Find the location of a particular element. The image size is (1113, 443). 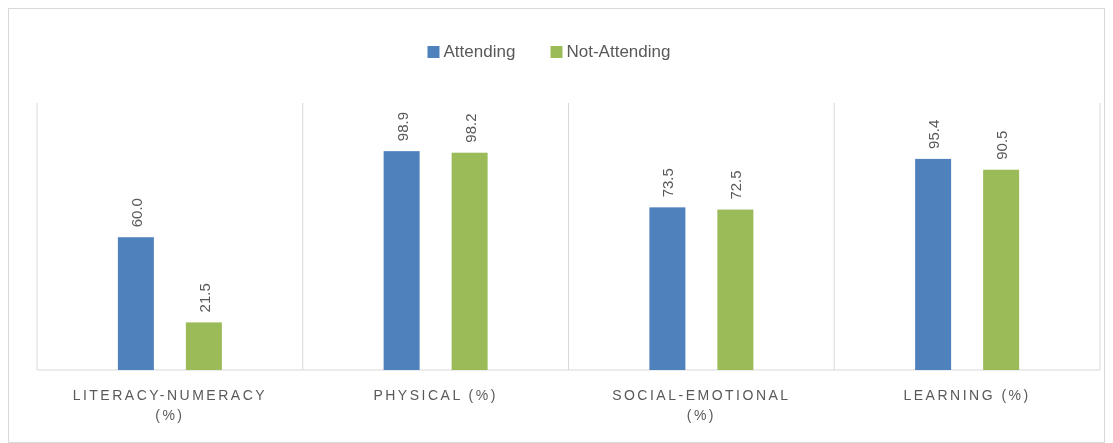

data-label: 72.5 is located at coordinates (736, 185).